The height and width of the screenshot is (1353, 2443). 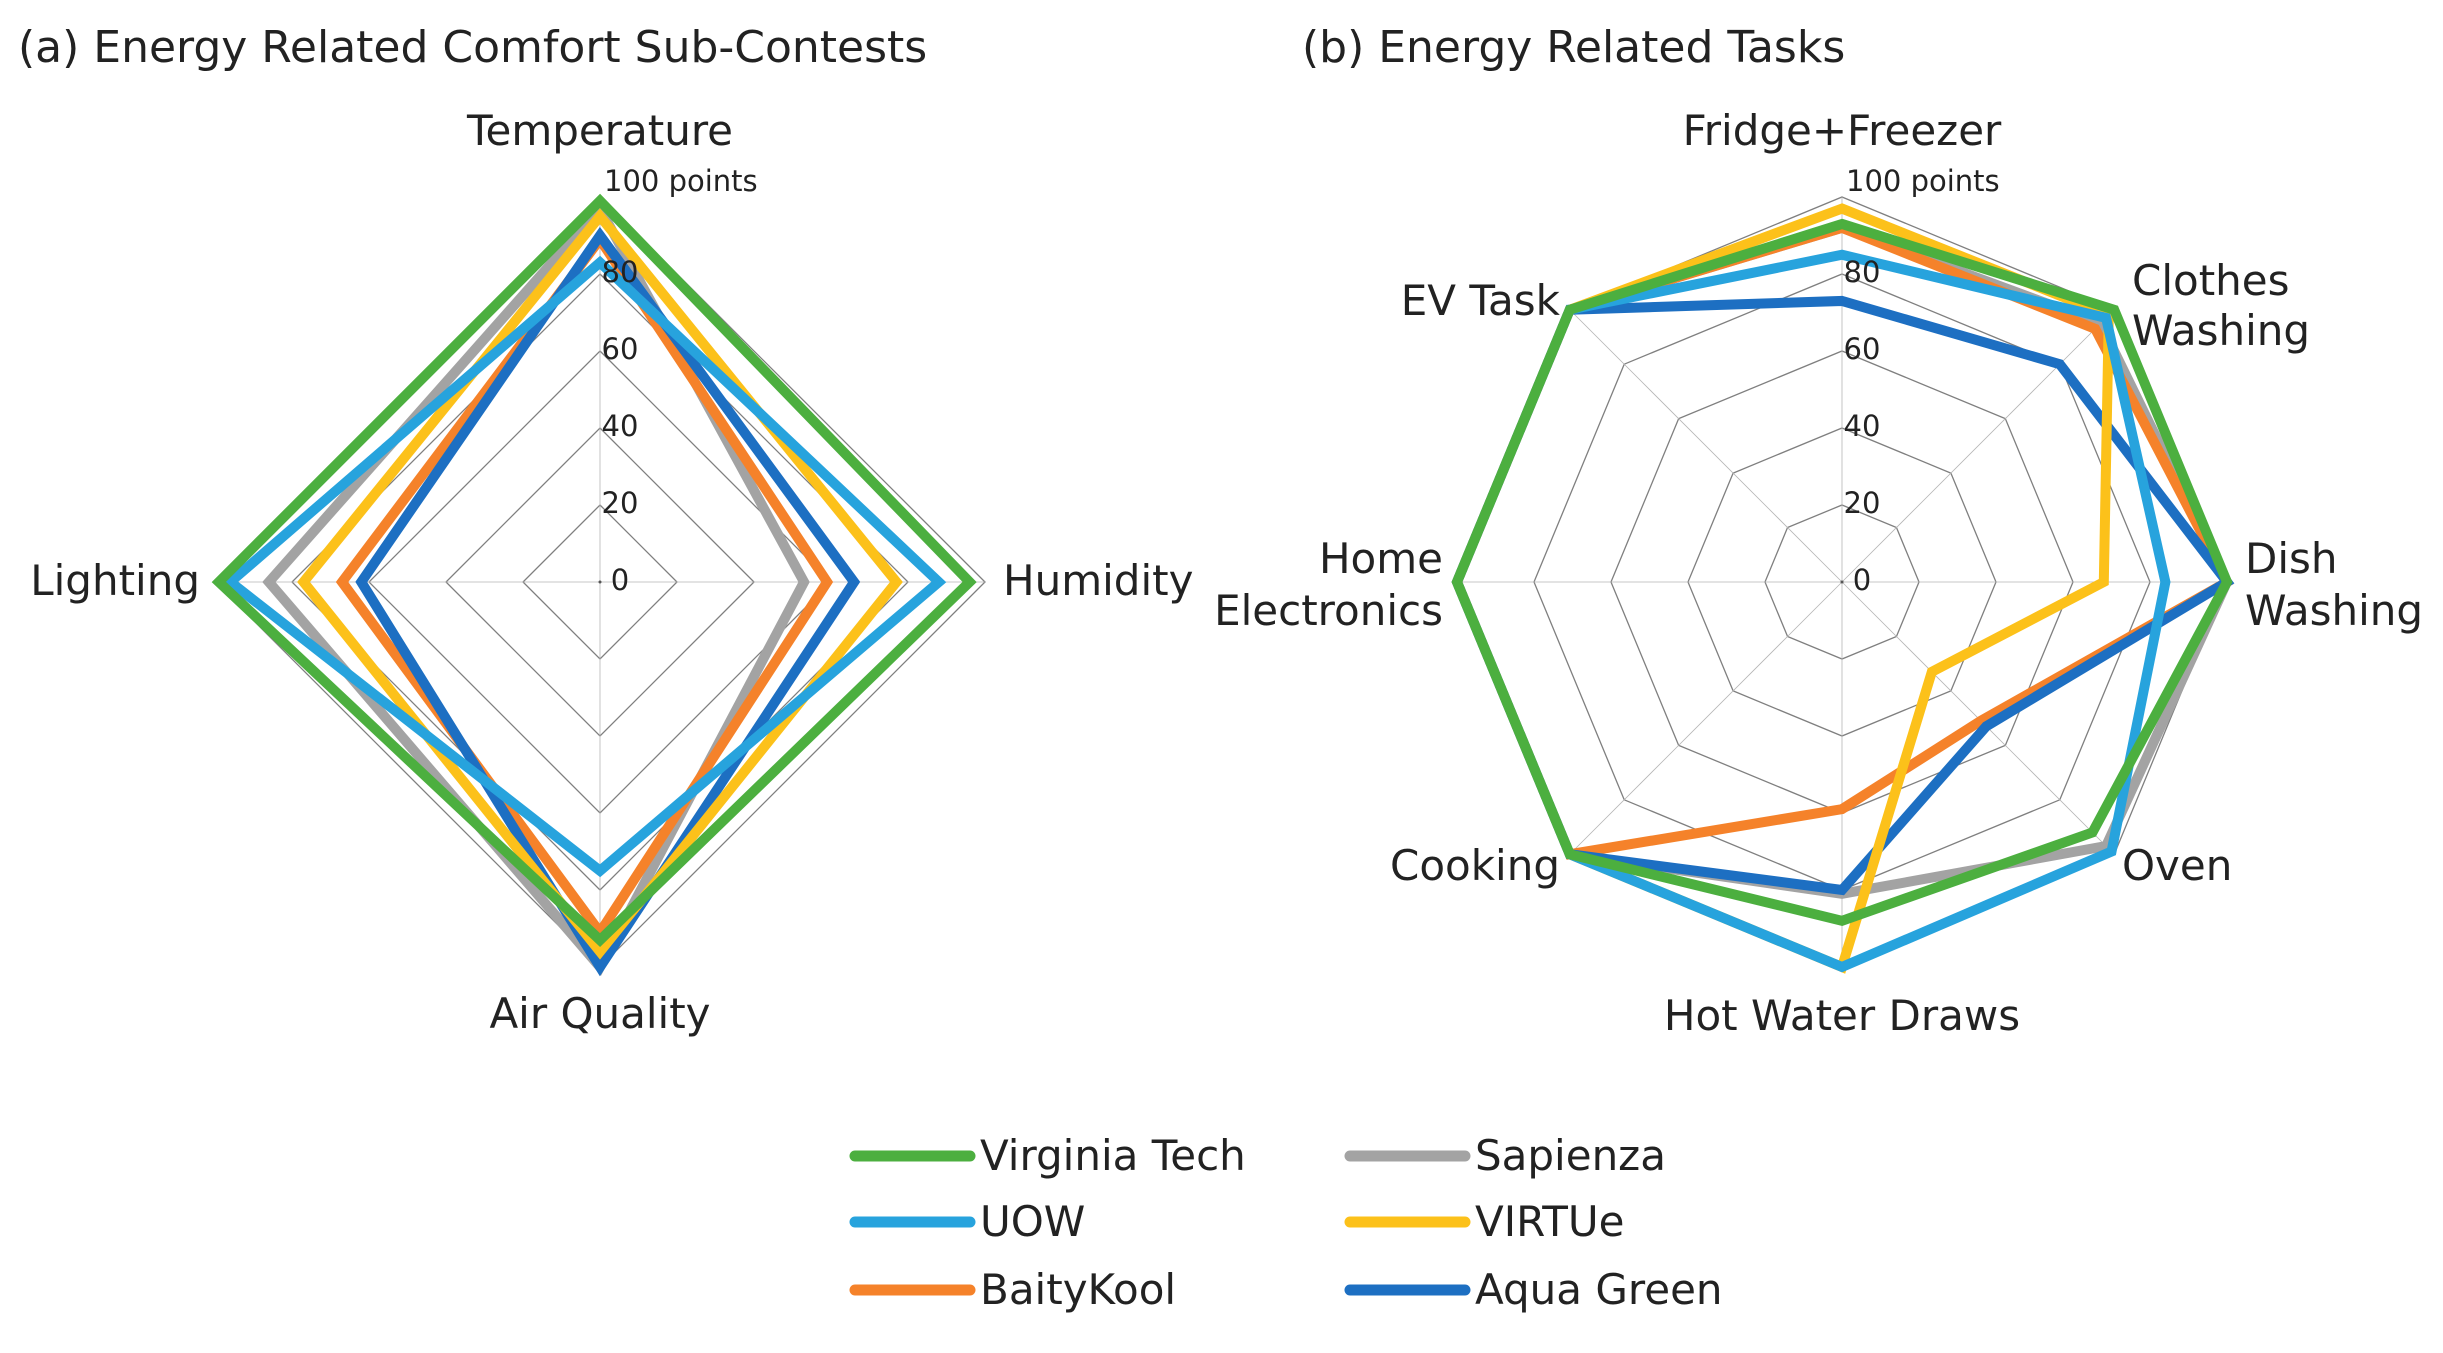 I want to click on axis-label-hot-water-draws: Hot Water Draws, so click(x=1842, y=1015).